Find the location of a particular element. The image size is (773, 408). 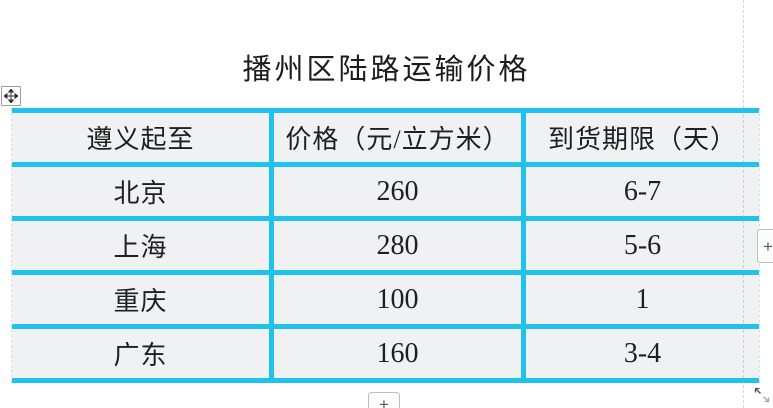

table-title: 播州区陆路运输价格 is located at coordinates (386, 70).